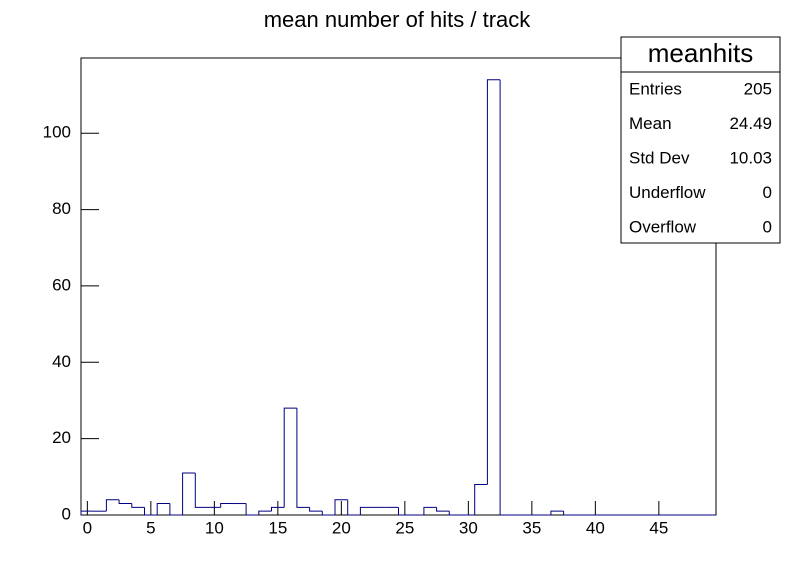  I want to click on x-tick-label: 25, so click(404, 527).